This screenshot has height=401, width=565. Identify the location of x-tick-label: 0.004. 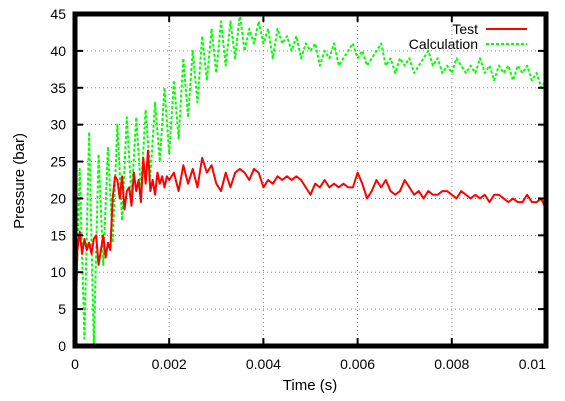
(263, 364).